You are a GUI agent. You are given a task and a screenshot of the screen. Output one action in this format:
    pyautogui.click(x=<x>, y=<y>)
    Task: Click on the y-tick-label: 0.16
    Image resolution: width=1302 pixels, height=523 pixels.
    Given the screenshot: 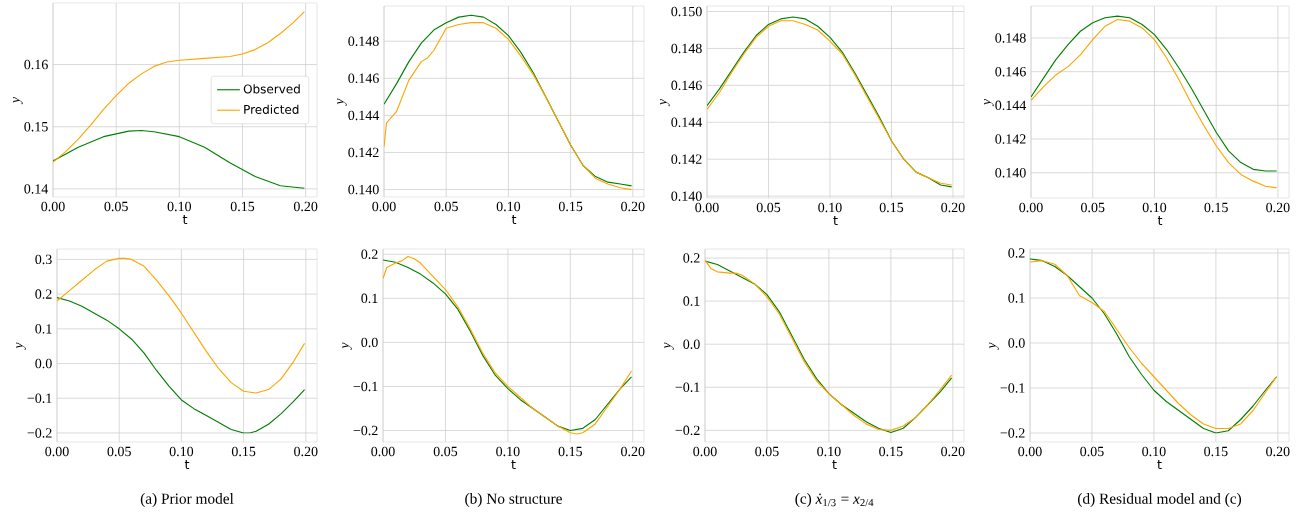 What is the action you would take?
    pyautogui.click(x=36, y=64)
    